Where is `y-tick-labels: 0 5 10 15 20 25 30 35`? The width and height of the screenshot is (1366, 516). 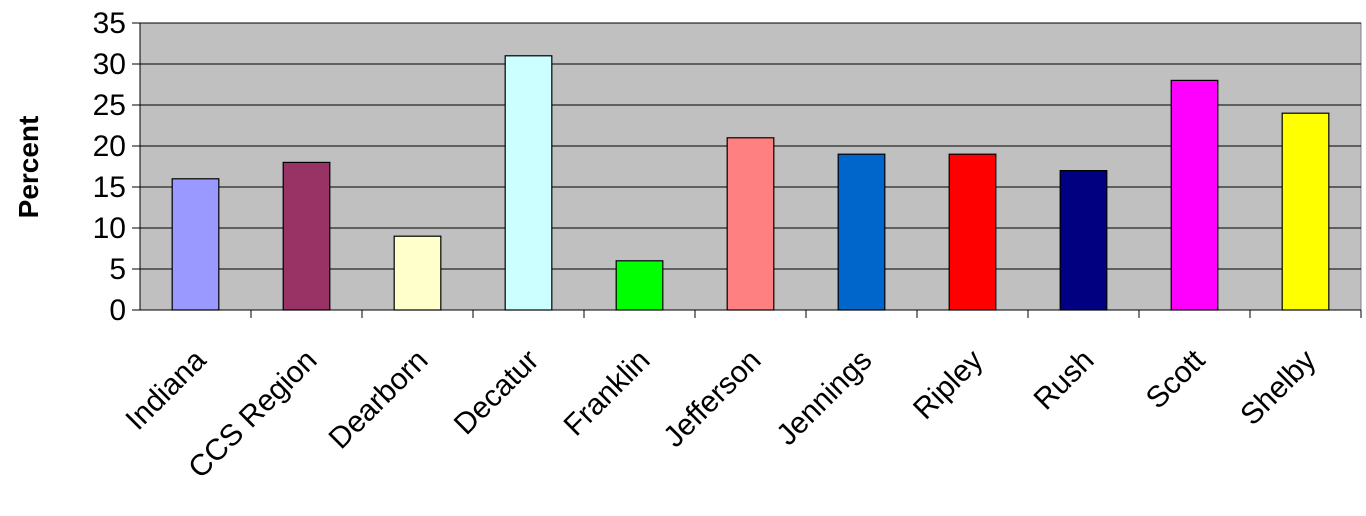
y-tick-labels: 0 5 10 15 20 25 30 35 is located at coordinates (109, 167).